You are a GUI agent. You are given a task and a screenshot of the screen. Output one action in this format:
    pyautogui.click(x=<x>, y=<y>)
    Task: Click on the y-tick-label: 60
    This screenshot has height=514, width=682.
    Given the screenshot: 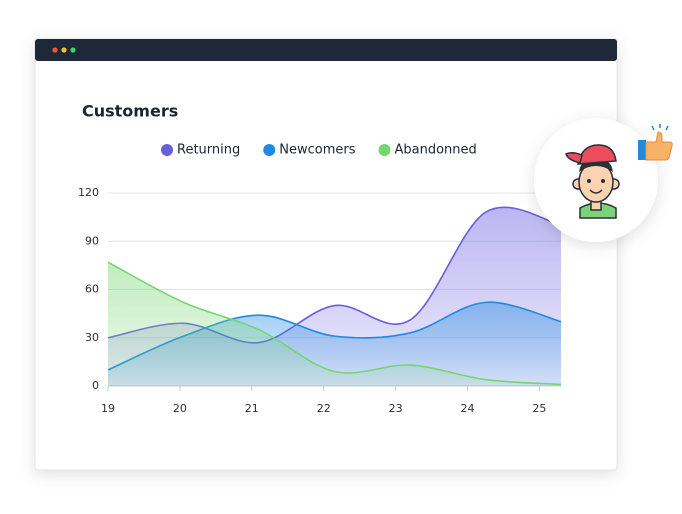 What is the action you would take?
    pyautogui.click(x=92, y=289)
    